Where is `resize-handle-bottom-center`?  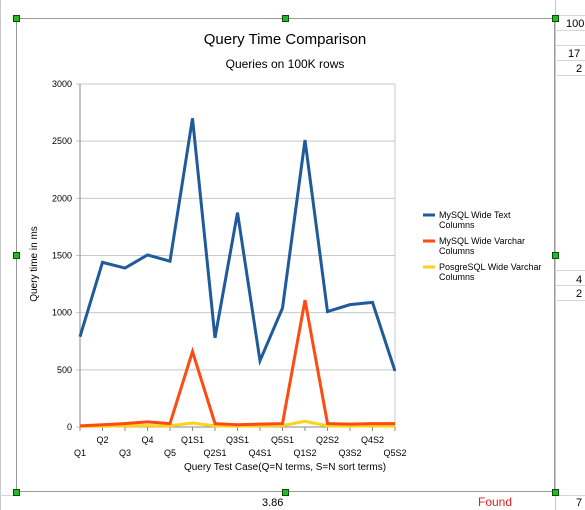
resize-handle-bottom-center is located at coordinates (285, 492).